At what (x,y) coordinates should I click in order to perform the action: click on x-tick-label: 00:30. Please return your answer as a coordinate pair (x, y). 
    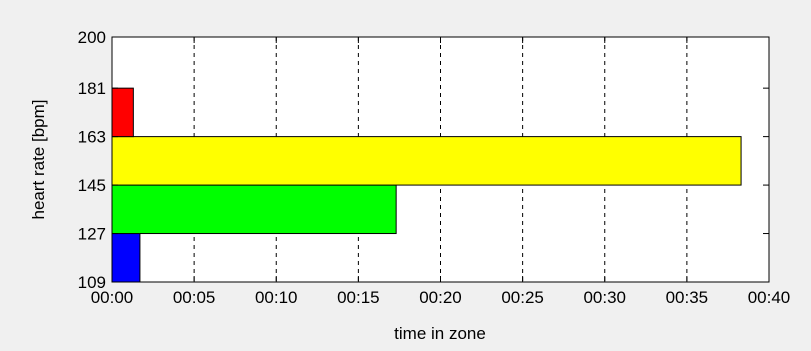
    Looking at the image, I should click on (604, 297).